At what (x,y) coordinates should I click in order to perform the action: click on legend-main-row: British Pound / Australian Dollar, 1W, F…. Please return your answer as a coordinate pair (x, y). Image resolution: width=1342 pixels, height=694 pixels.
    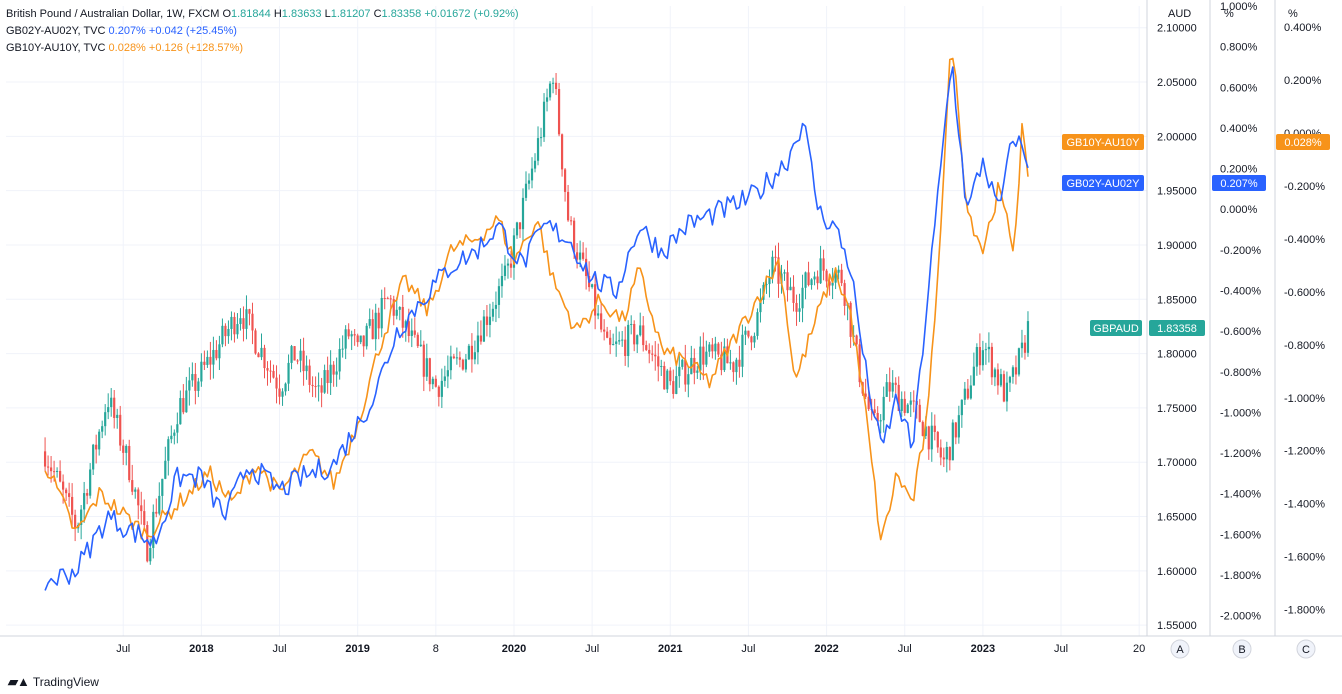
    Looking at the image, I should click on (262, 14).